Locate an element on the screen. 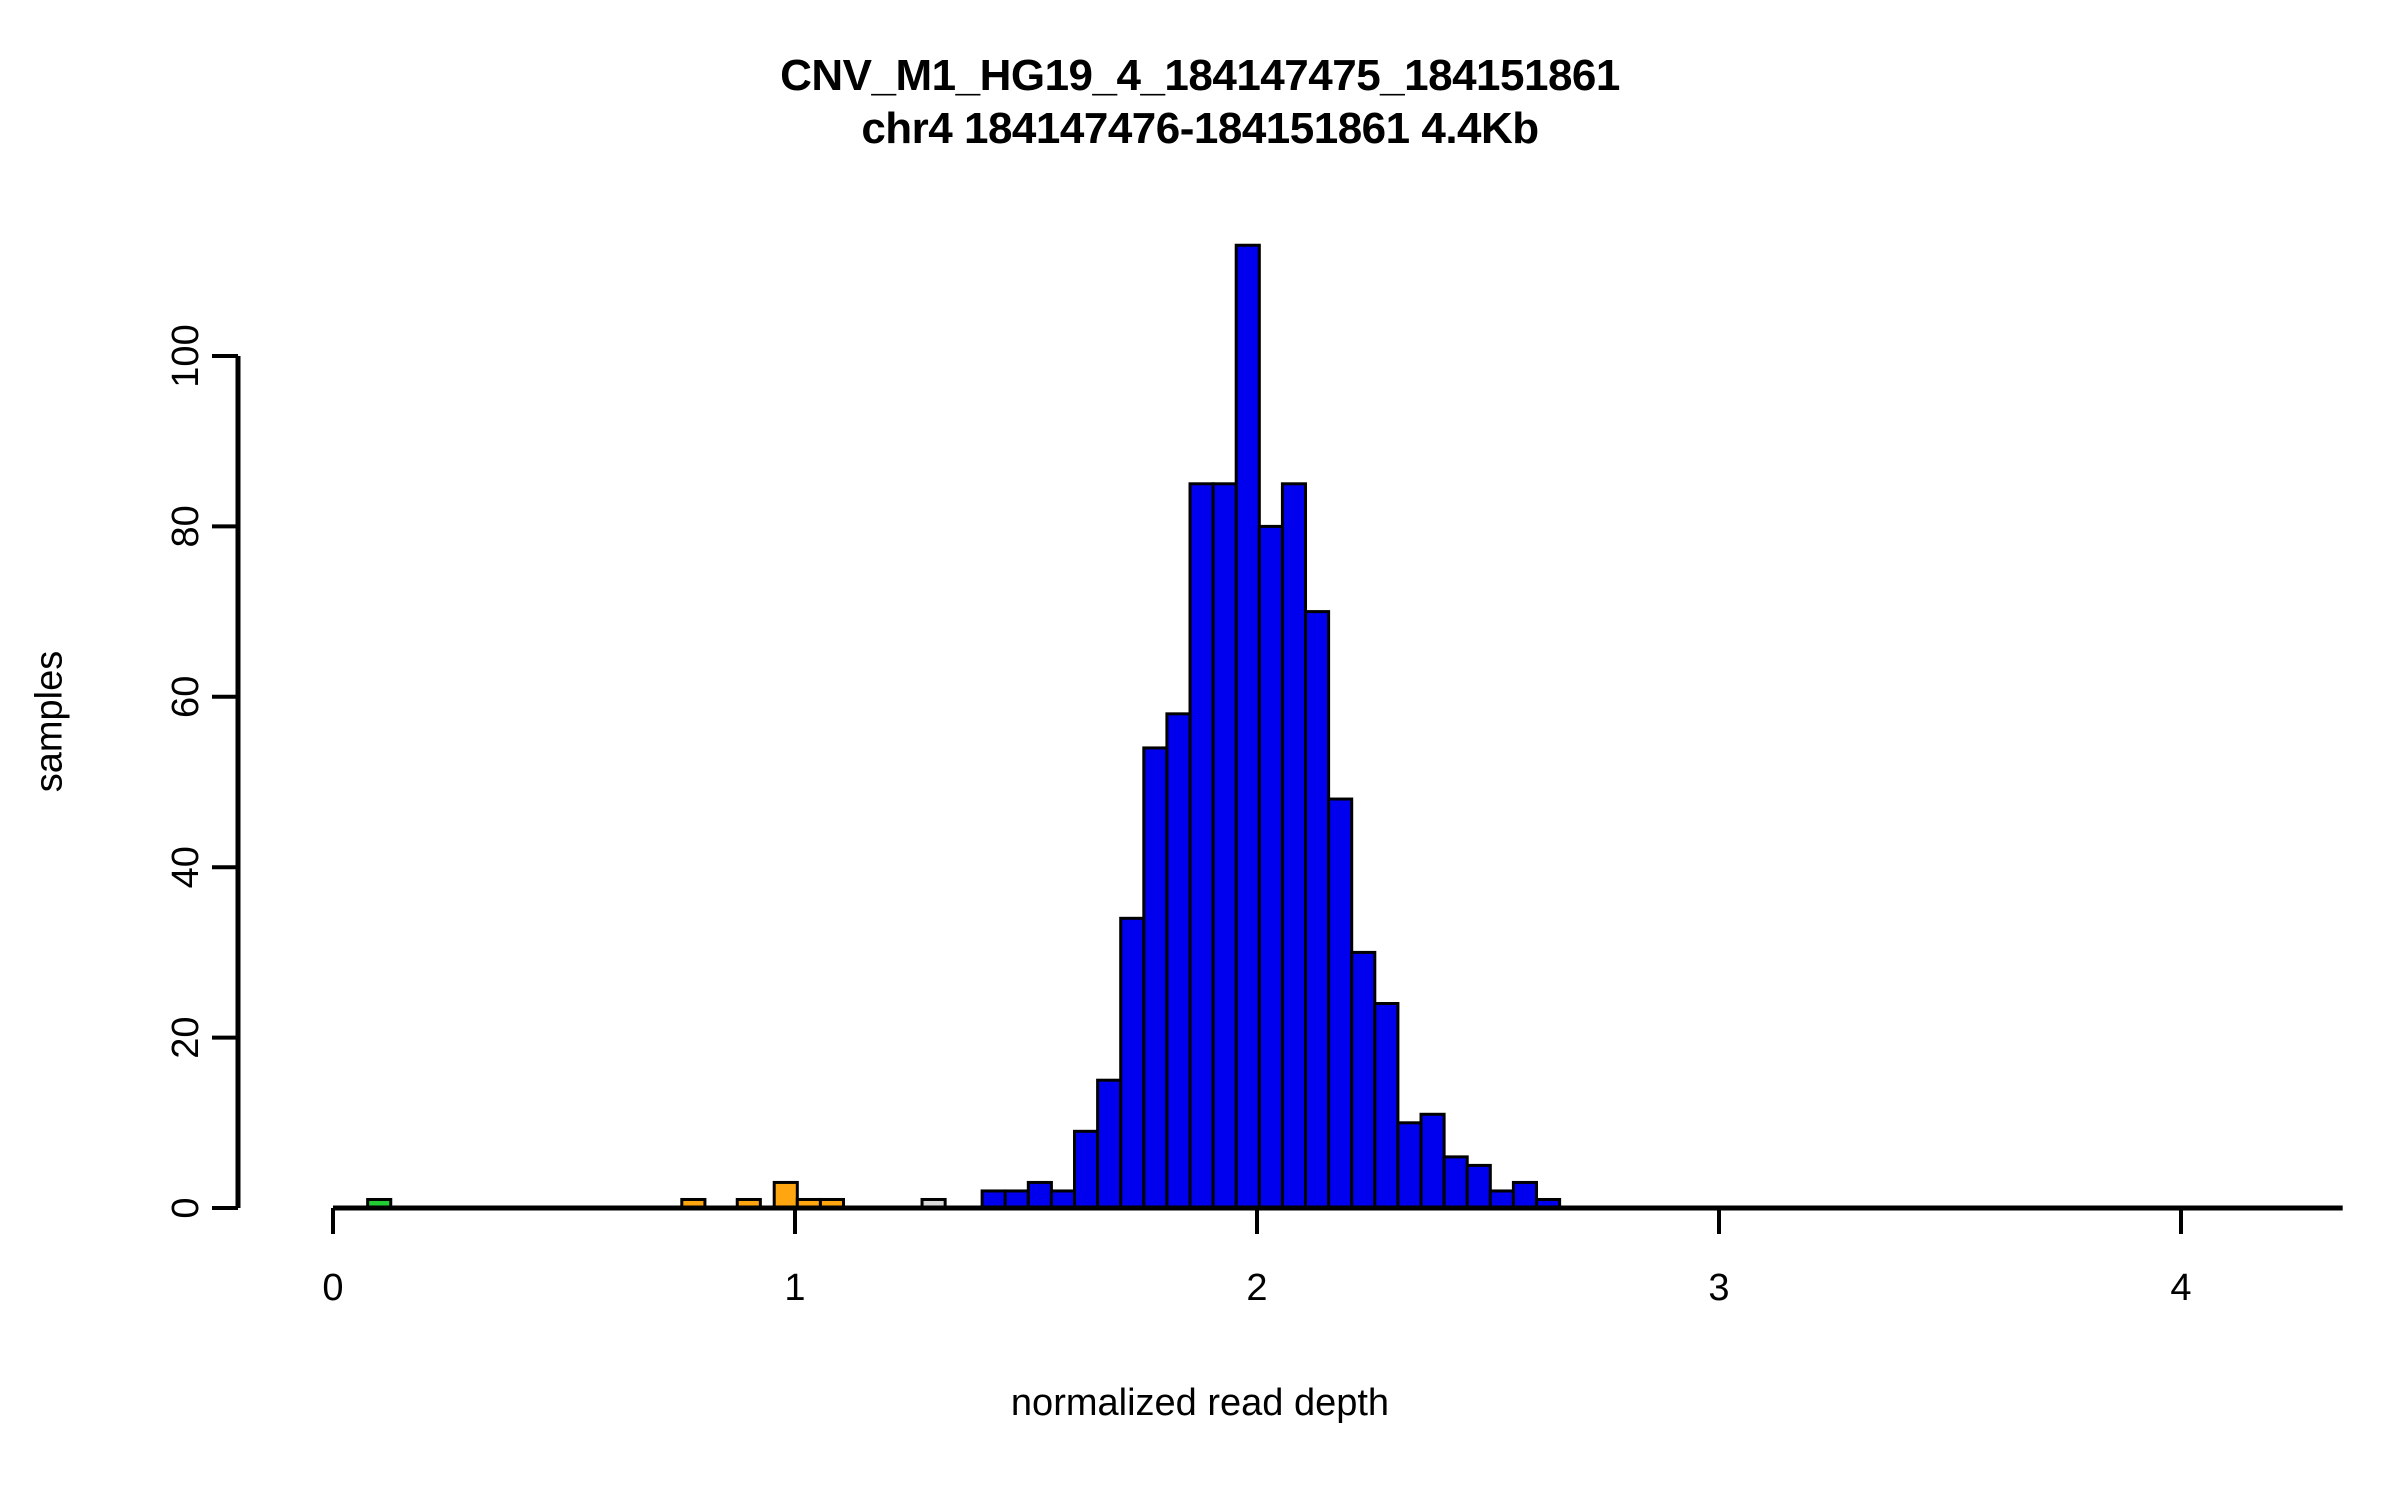 This screenshot has height=1500, width=2400. x-tick-label: 4 is located at coordinates (2180, 1288).